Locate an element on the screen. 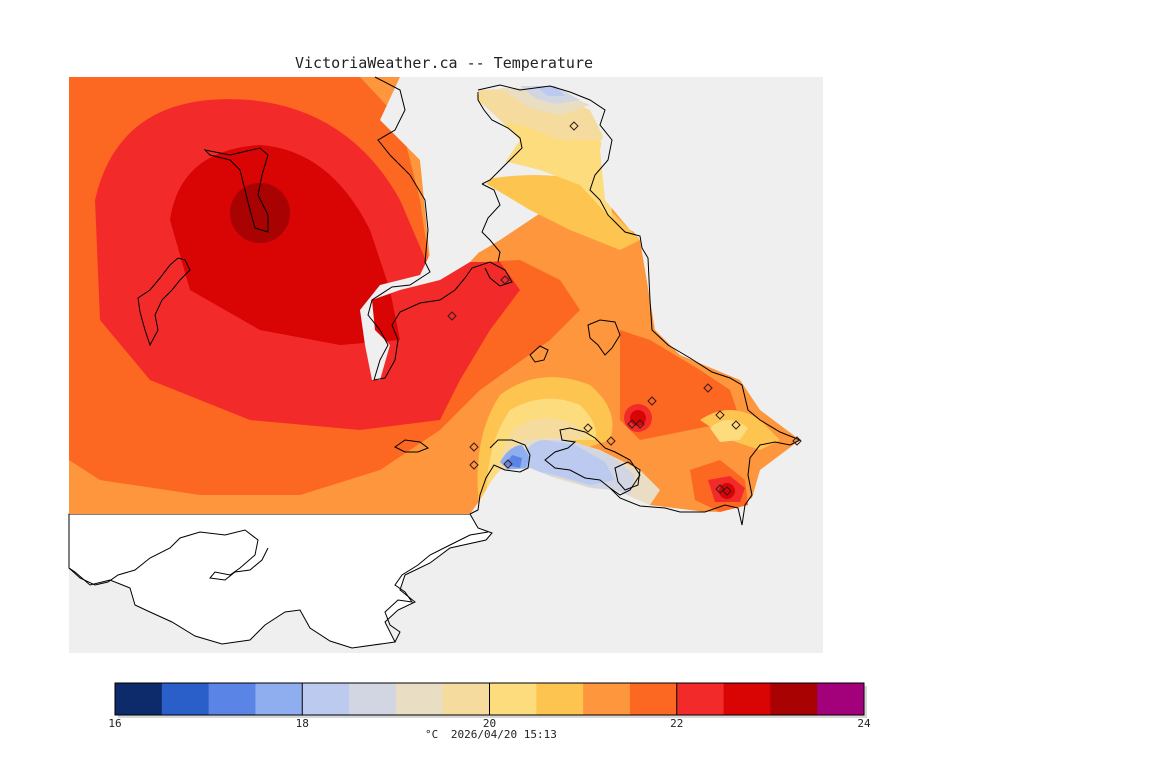 The image size is (1152, 768). coastline-inlet-east is located at coordinates (500, 138).